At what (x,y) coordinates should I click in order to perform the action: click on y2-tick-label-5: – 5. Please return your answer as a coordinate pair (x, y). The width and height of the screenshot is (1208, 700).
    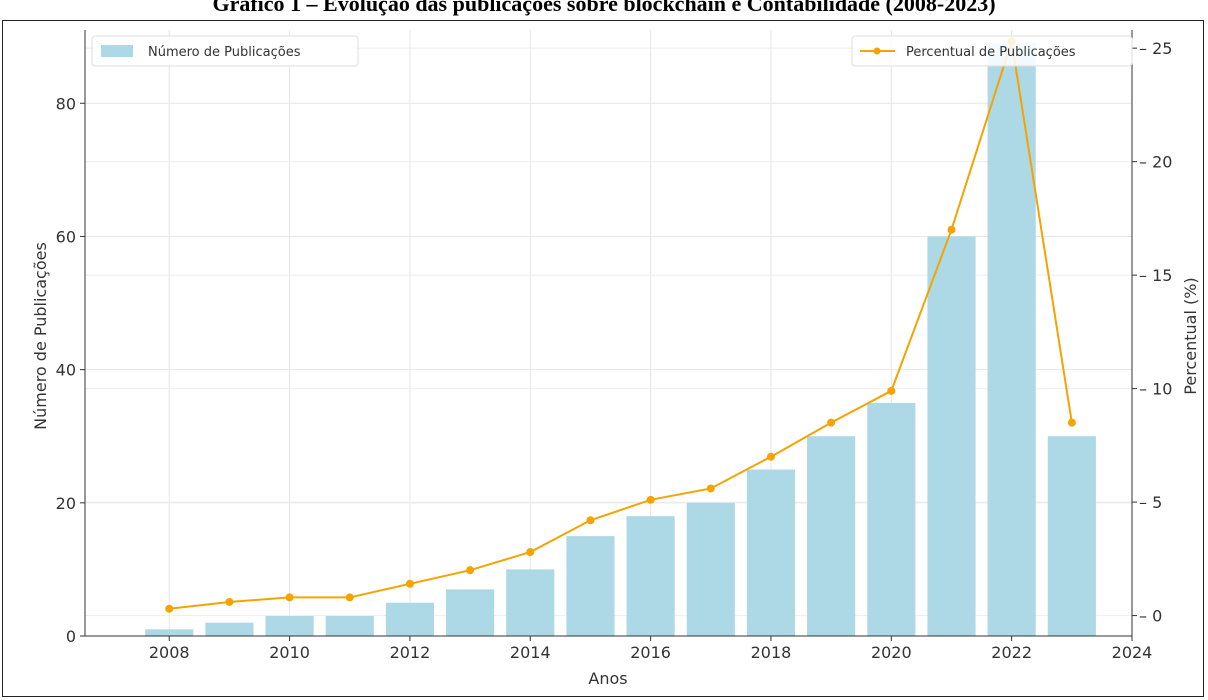
    Looking at the image, I should click on (1150, 502).